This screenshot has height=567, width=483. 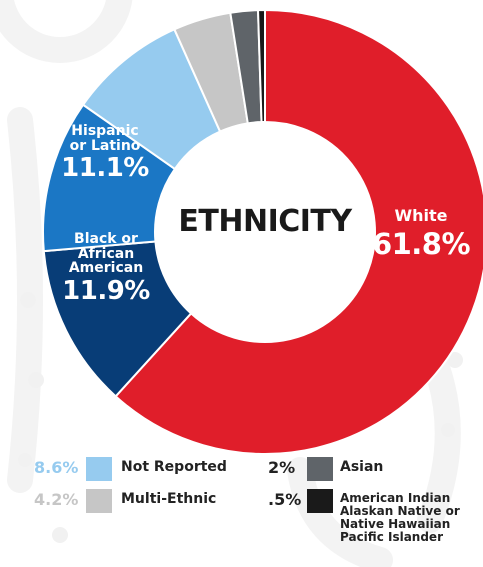 What do you see at coordinates (421, 243) in the screenshot?
I see `slice-label-white-percent: 61.8%` at bounding box center [421, 243].